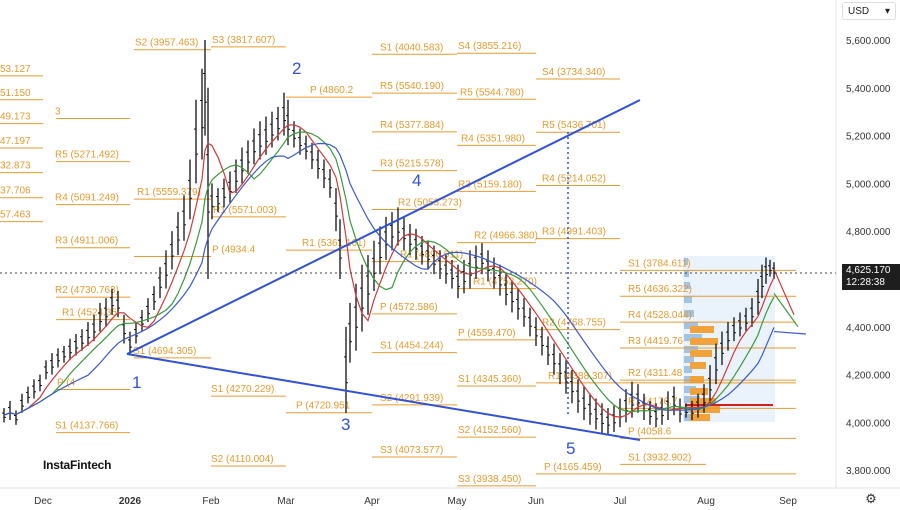 This screenshot has height=510, width=900. What do you see at coordinates (580, 376) in the screenshot?
I see `pivot-label: R1 (4388.307)` at bounding box center [580, 376].